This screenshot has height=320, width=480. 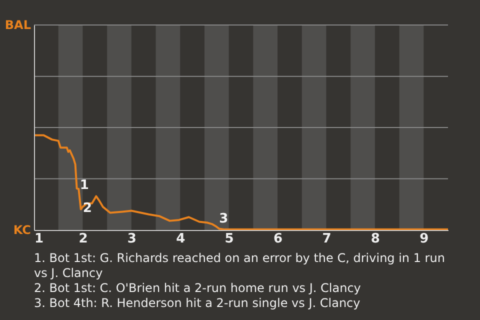 I want to click on x-tick-label: 9, so click(x=424, y=239).